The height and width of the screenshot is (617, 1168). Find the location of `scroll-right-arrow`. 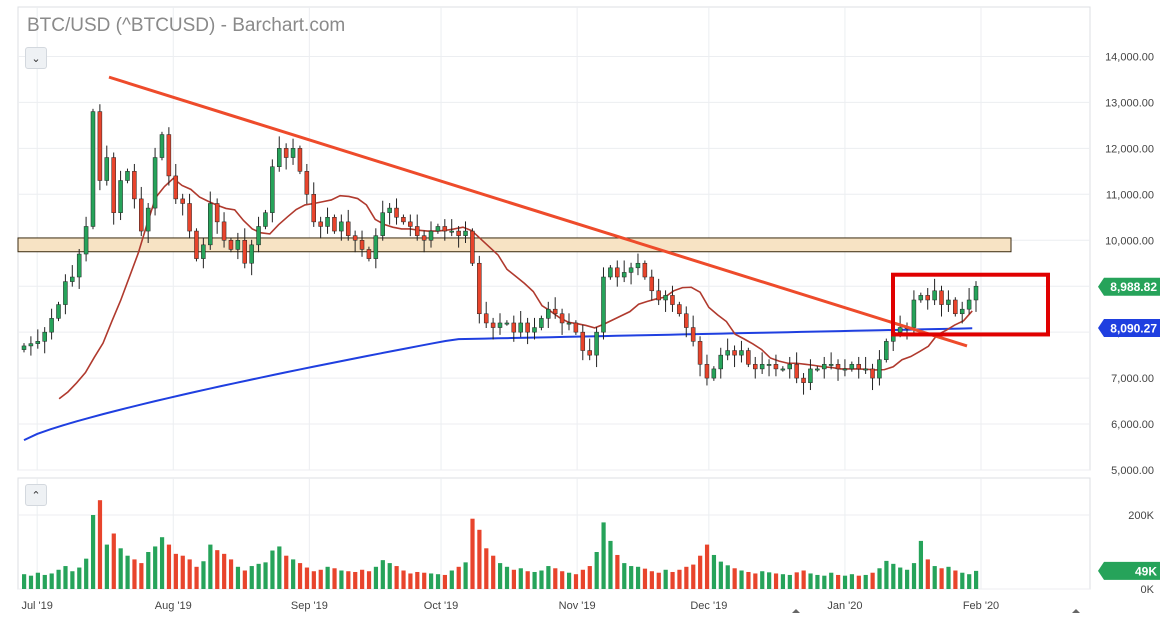

scroll-right-arrow is located at coordinates (1076, 611).